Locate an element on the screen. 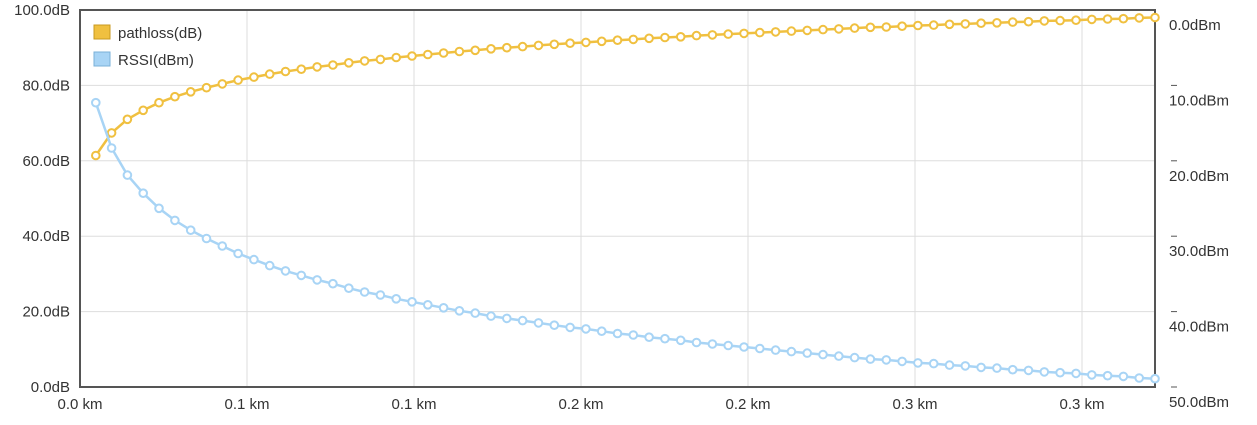 This screenshot has width=1257, height=425. legend: pathloss(dB) RSSI(dBm) is located at coordinates (147, 46).